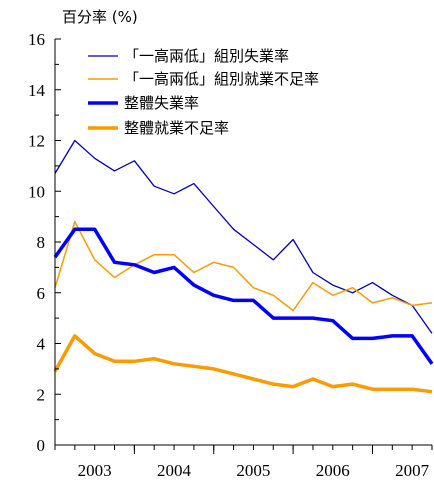 The height and width of the screenshot is (480, 434). Describe the element at coordinates (161, 103) in the screenshot. I see `legend-label-3: 整體失業率` at that location.